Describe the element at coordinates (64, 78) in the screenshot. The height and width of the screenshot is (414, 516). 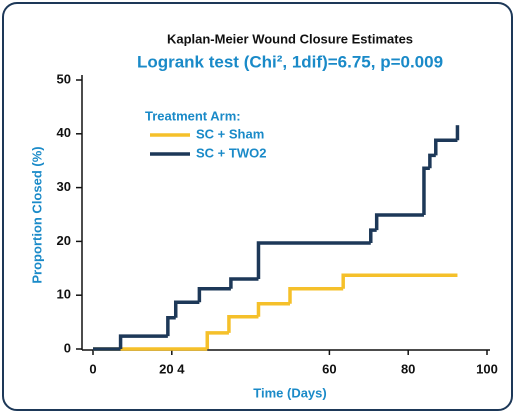
I see `y-tick-label: 50` at that location.